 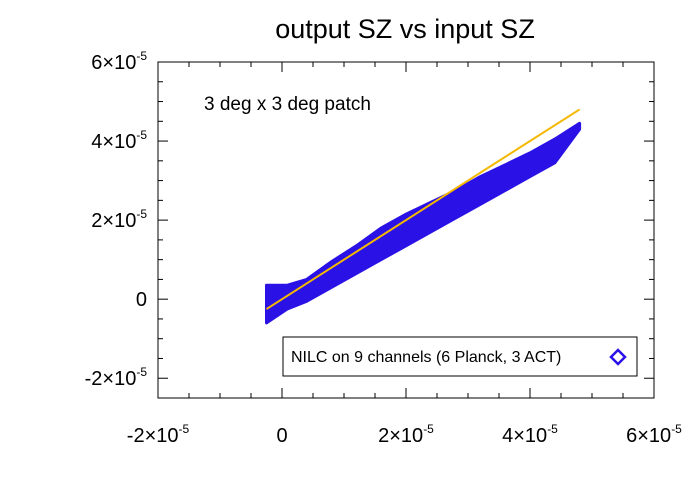 I want to click on y-tick-label: 4×10⁻⁵, so click(x=119, y=140).